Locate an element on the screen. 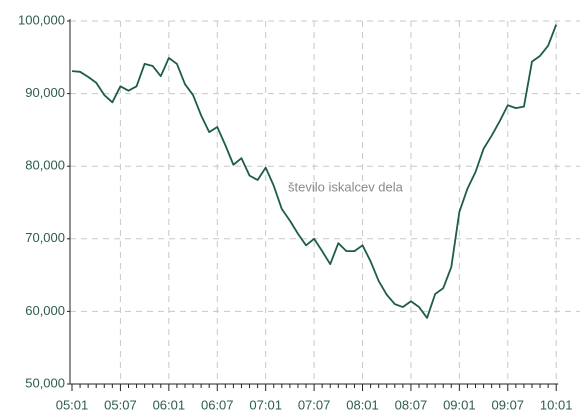  y-tick-label: 90,000 is located at coordinates (45, 92).